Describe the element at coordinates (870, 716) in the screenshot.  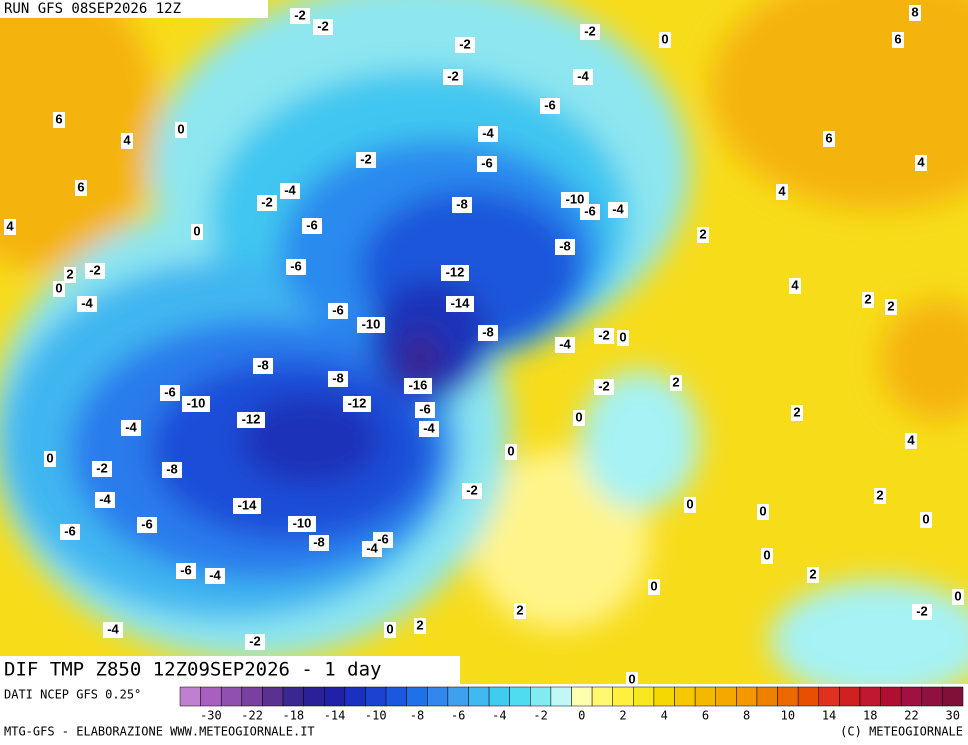
I see `colorbar-tick-label: 18` at that location.